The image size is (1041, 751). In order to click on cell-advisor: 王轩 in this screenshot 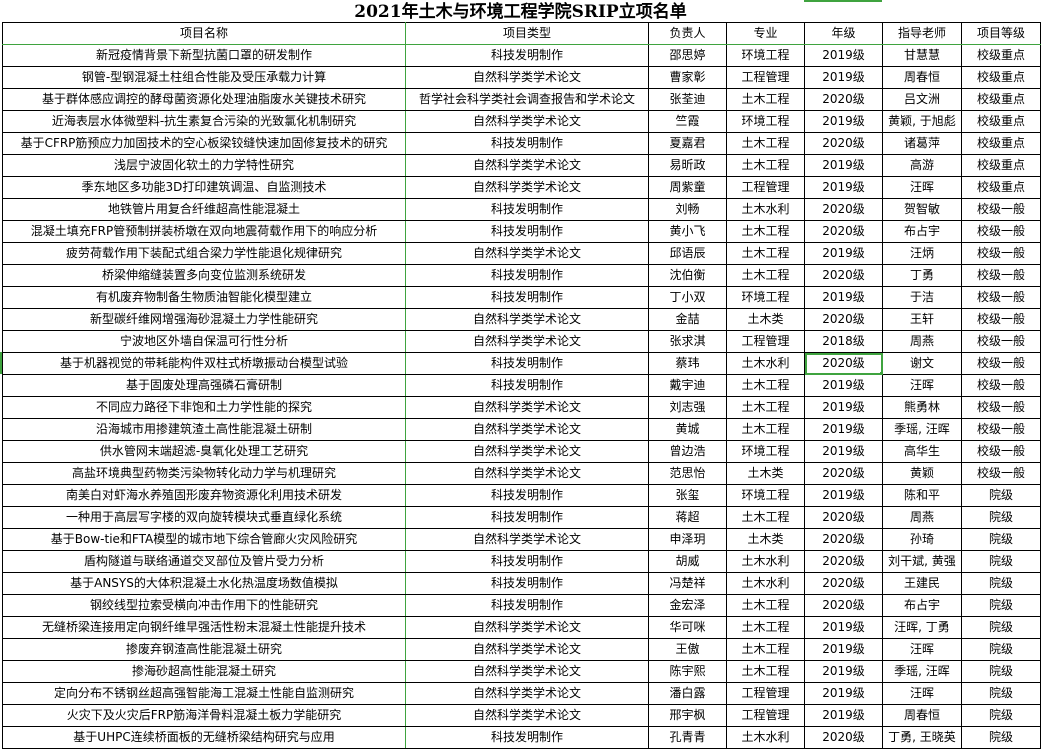, I will do `click(922, 319)`.